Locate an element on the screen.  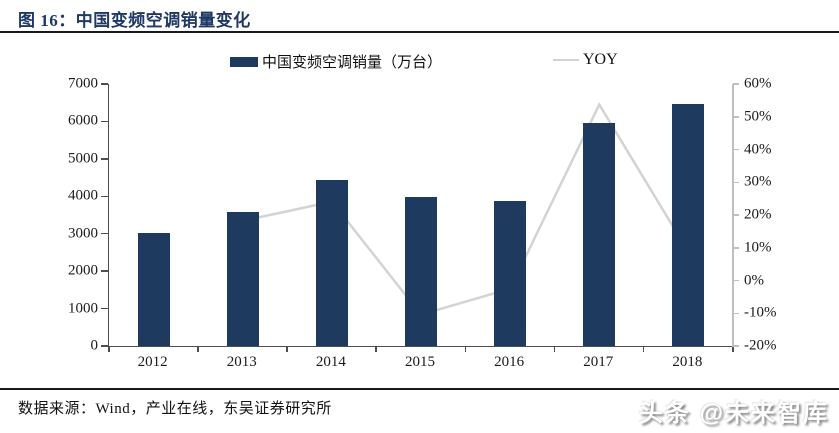
legend-item-yoy: YOY is located at coordinates (585, 60).